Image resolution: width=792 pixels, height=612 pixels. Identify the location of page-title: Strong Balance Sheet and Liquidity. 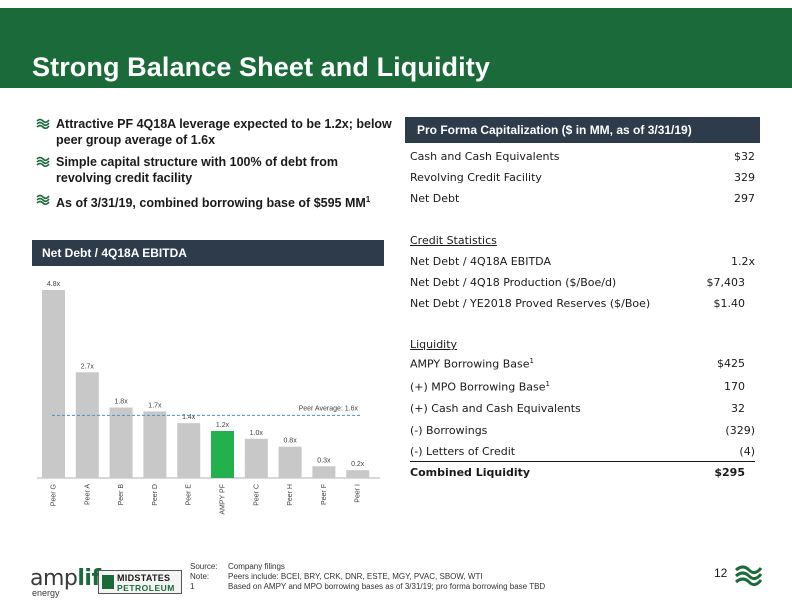
(261, 67).